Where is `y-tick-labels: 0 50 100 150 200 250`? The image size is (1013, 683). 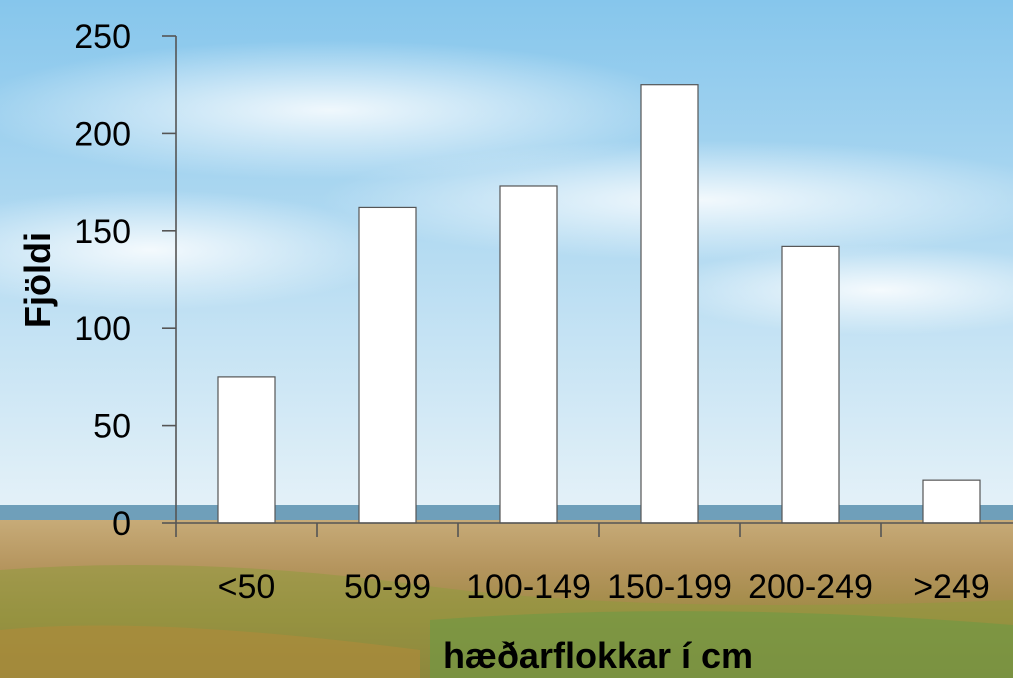 y-tick-labels: 0 50 100 150 200 250 is located at coordinates (102, 280).